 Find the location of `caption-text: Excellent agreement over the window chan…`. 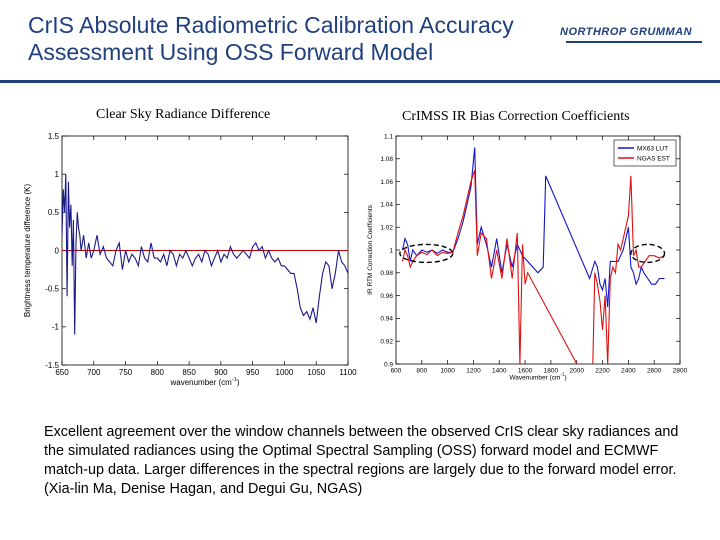

caption-text: Excellent agreement over the window chan… is located at coordinates (361, 460).